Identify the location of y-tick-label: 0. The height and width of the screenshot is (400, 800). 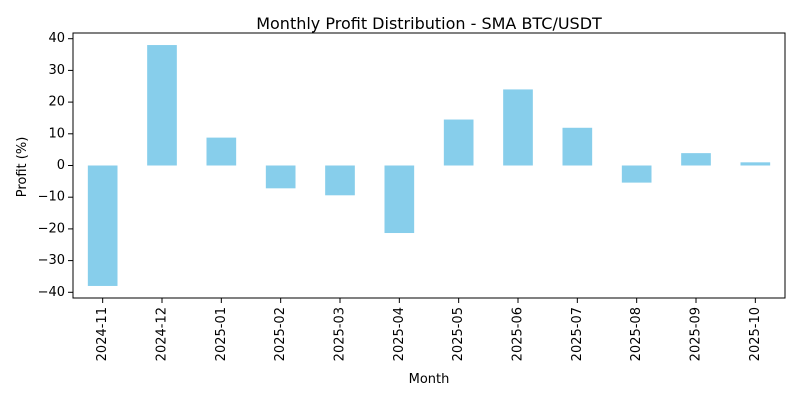
(61, 165).